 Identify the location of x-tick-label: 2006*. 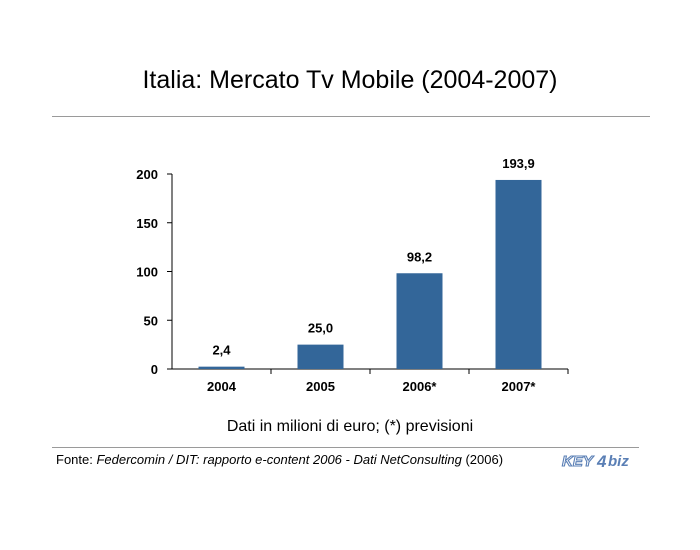
(420, 386).